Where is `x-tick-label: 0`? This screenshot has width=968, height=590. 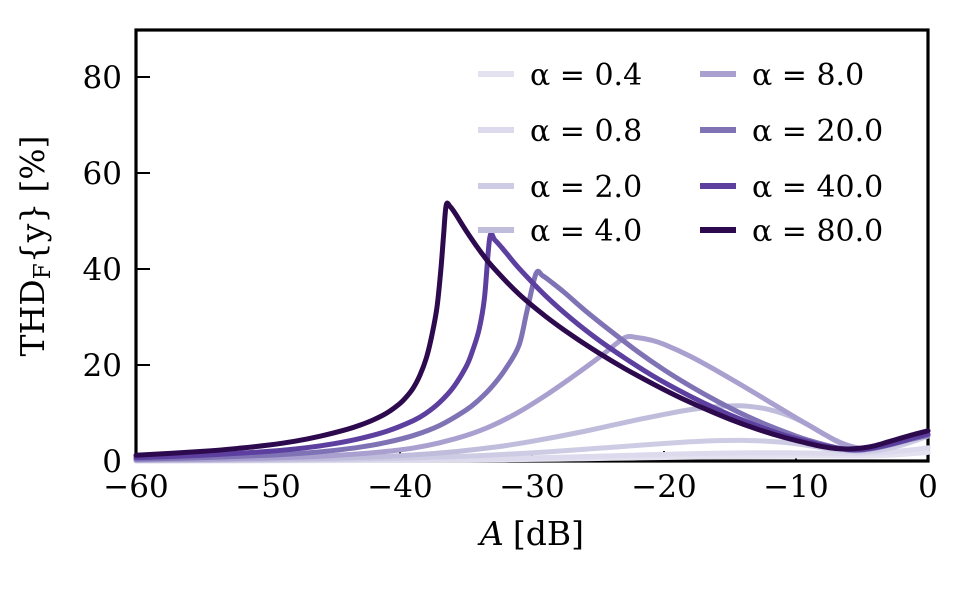 x-tick-label: 0 is located at coordinates (928, 487).